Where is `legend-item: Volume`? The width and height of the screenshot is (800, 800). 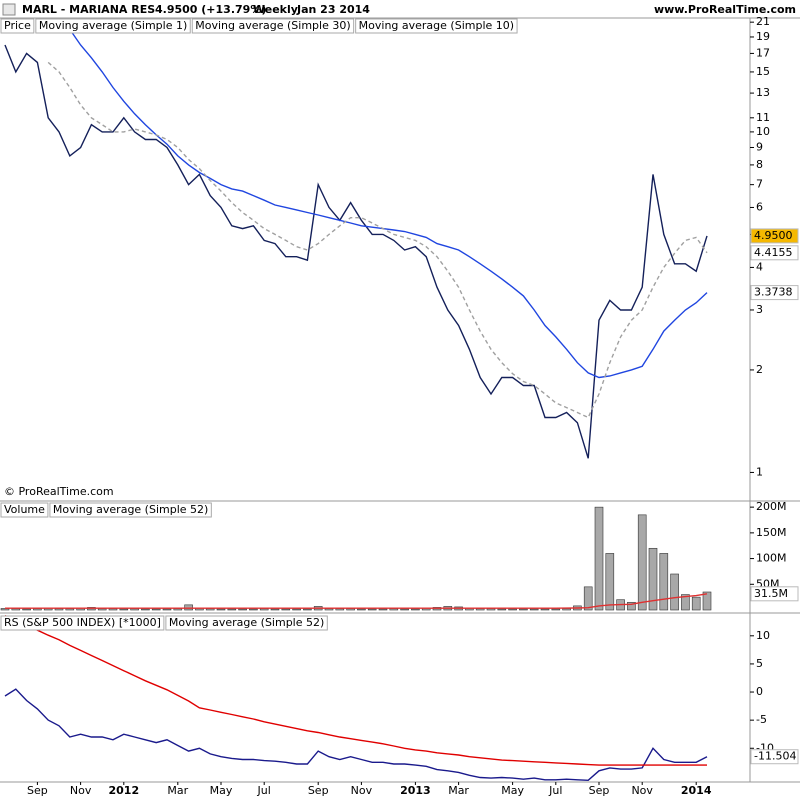
legend-item: Volume is located at coordinates (24, 509).